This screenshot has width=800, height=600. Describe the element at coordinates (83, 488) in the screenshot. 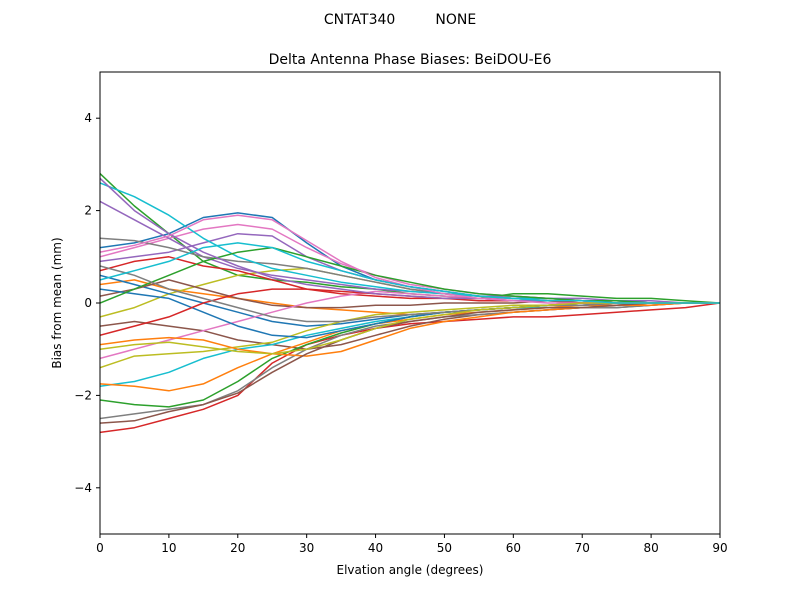

I see `y-tick-label: −4` at that location.